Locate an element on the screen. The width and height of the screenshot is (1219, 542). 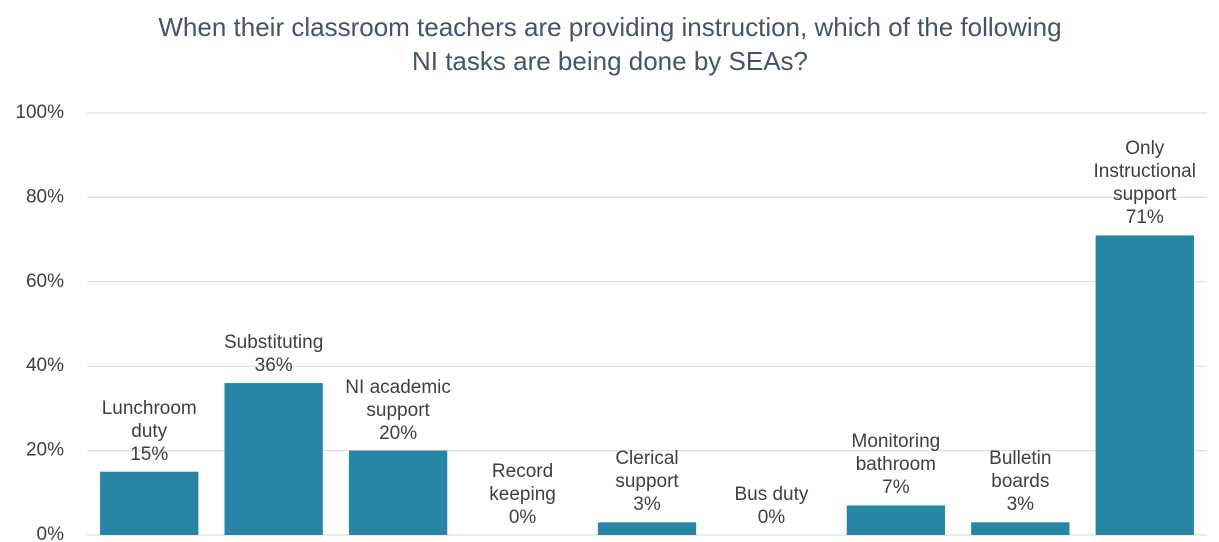
value-label: 7% is located at coordinates (896, 488).